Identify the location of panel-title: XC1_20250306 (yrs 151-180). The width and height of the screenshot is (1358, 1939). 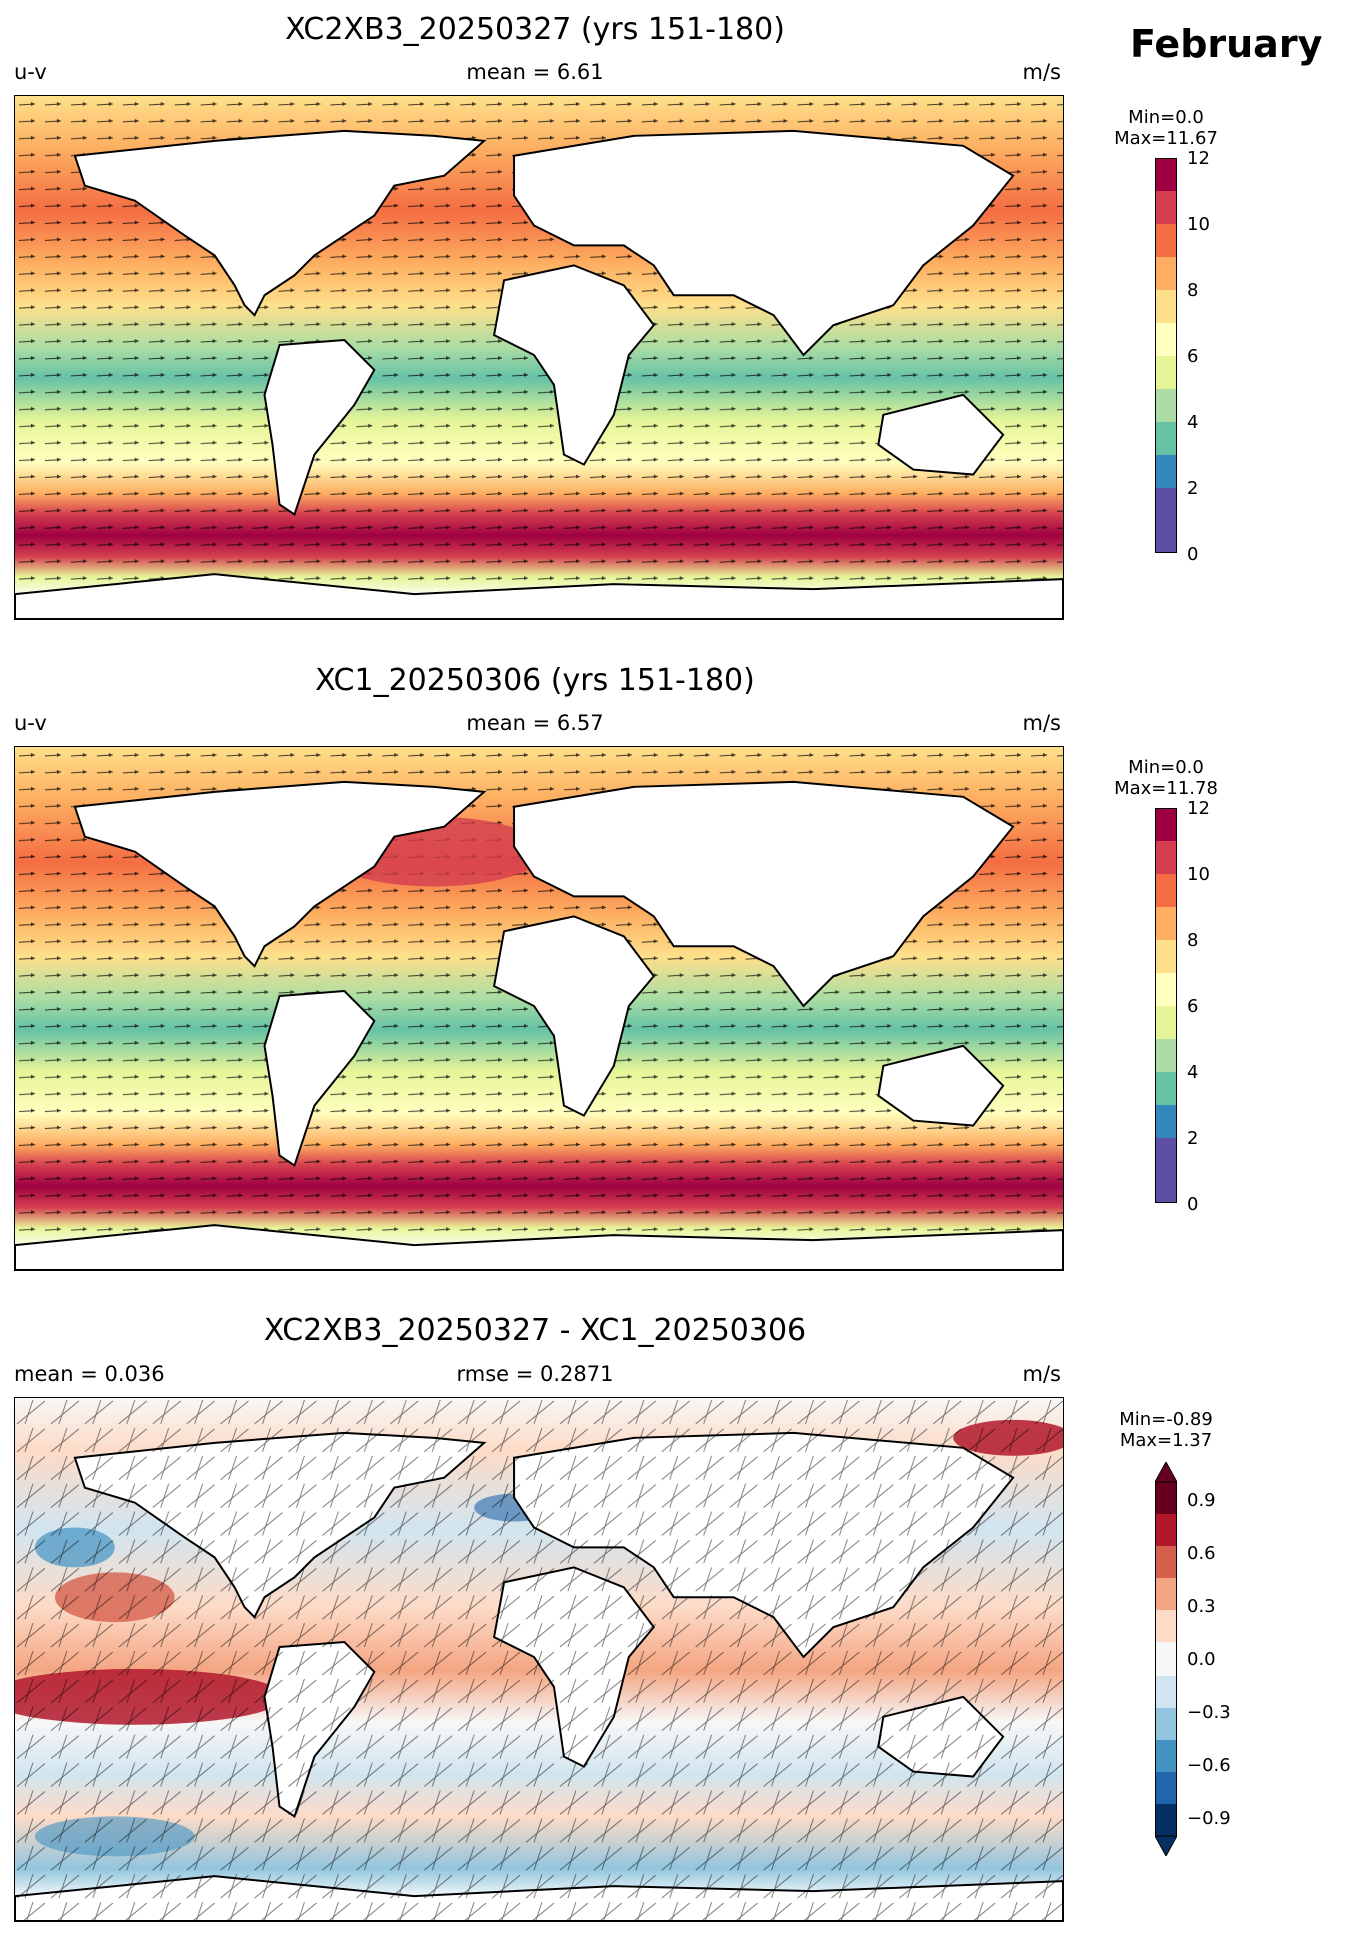
(535, 680).